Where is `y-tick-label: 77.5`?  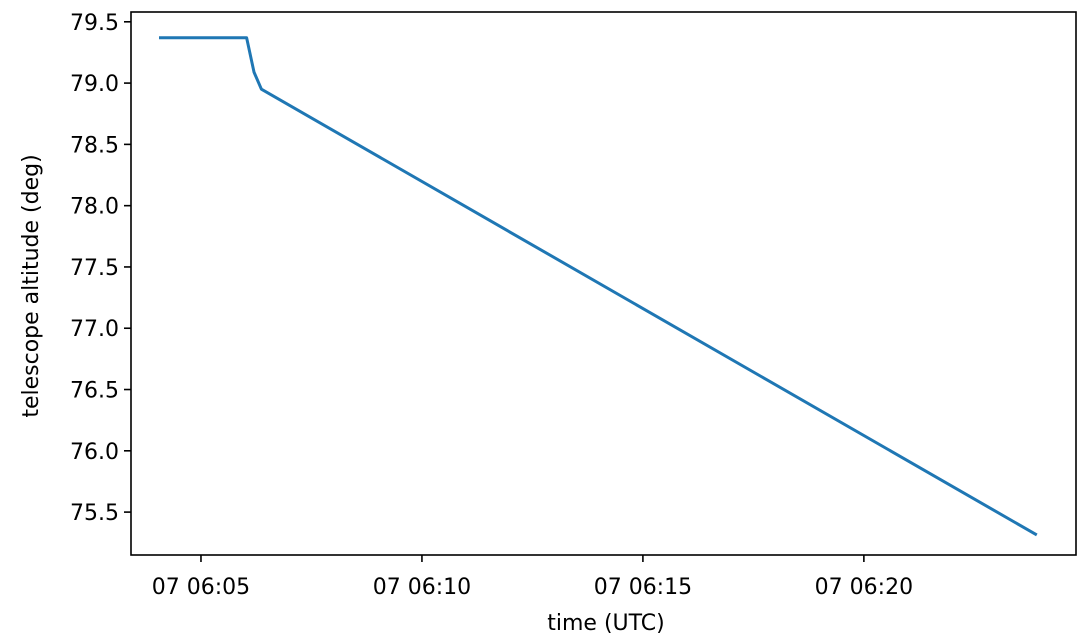
y-tick-label: 77.5 is located at coordinates (94, 268).